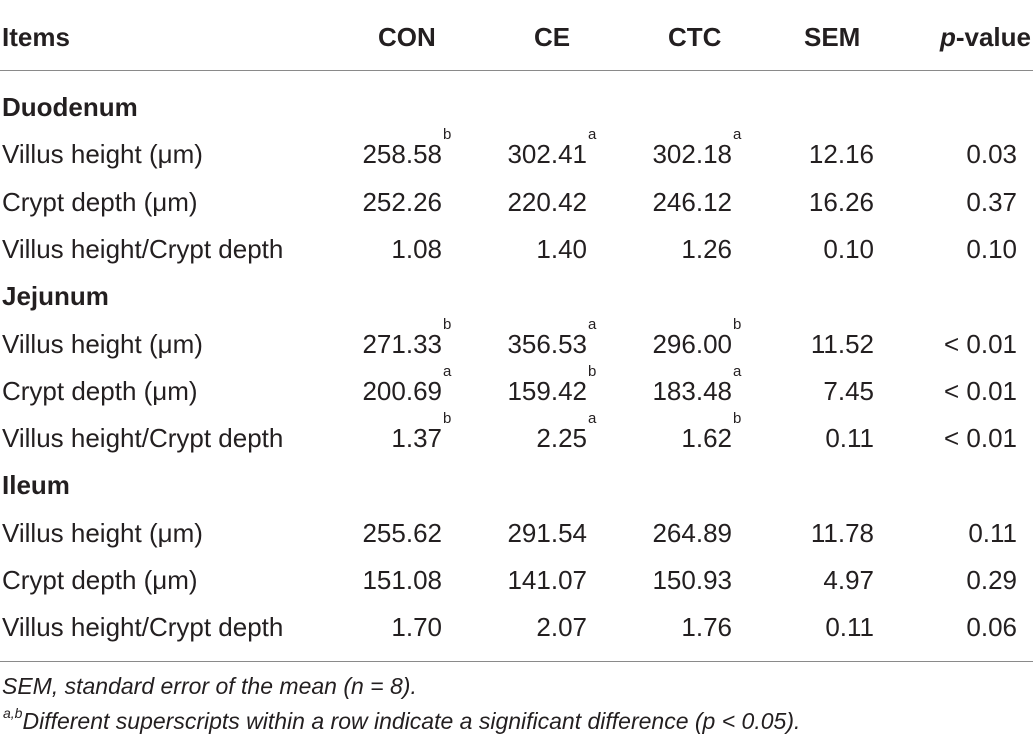 The height and width of the screenshot is (744, 1033). I want to click on ctc-cell: 1.26, so click(713, 249).